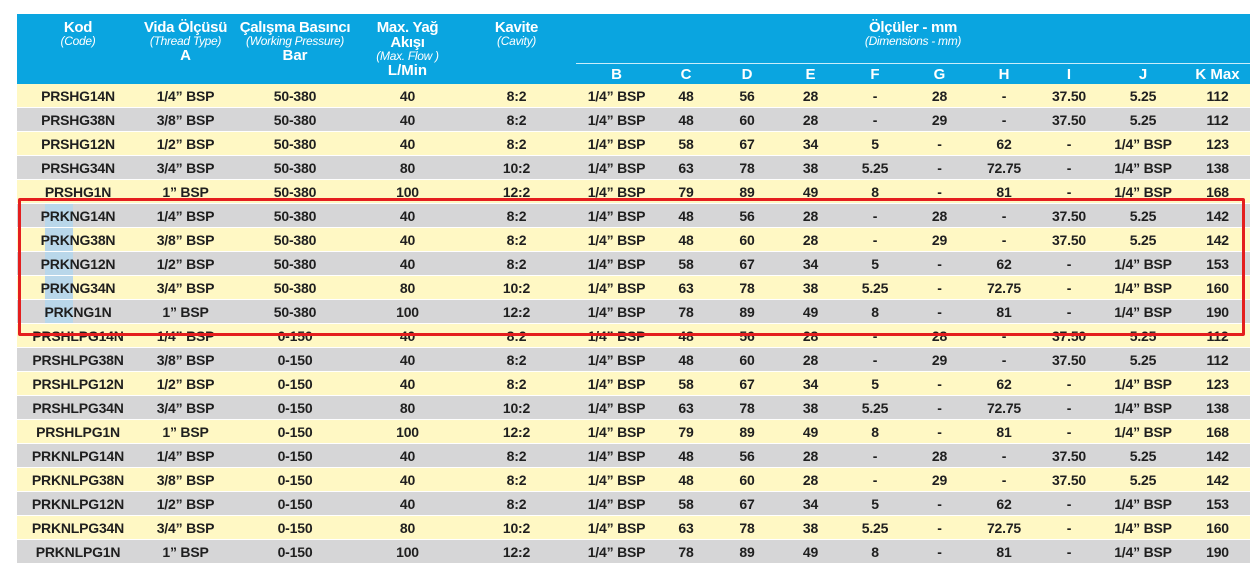 Image resolution: width=1252 pixels, height=582 pixels. Describe the element at coordinates (78, 431) in the screenshot. I see `cell-code: PRSHLPG1N` at that location.